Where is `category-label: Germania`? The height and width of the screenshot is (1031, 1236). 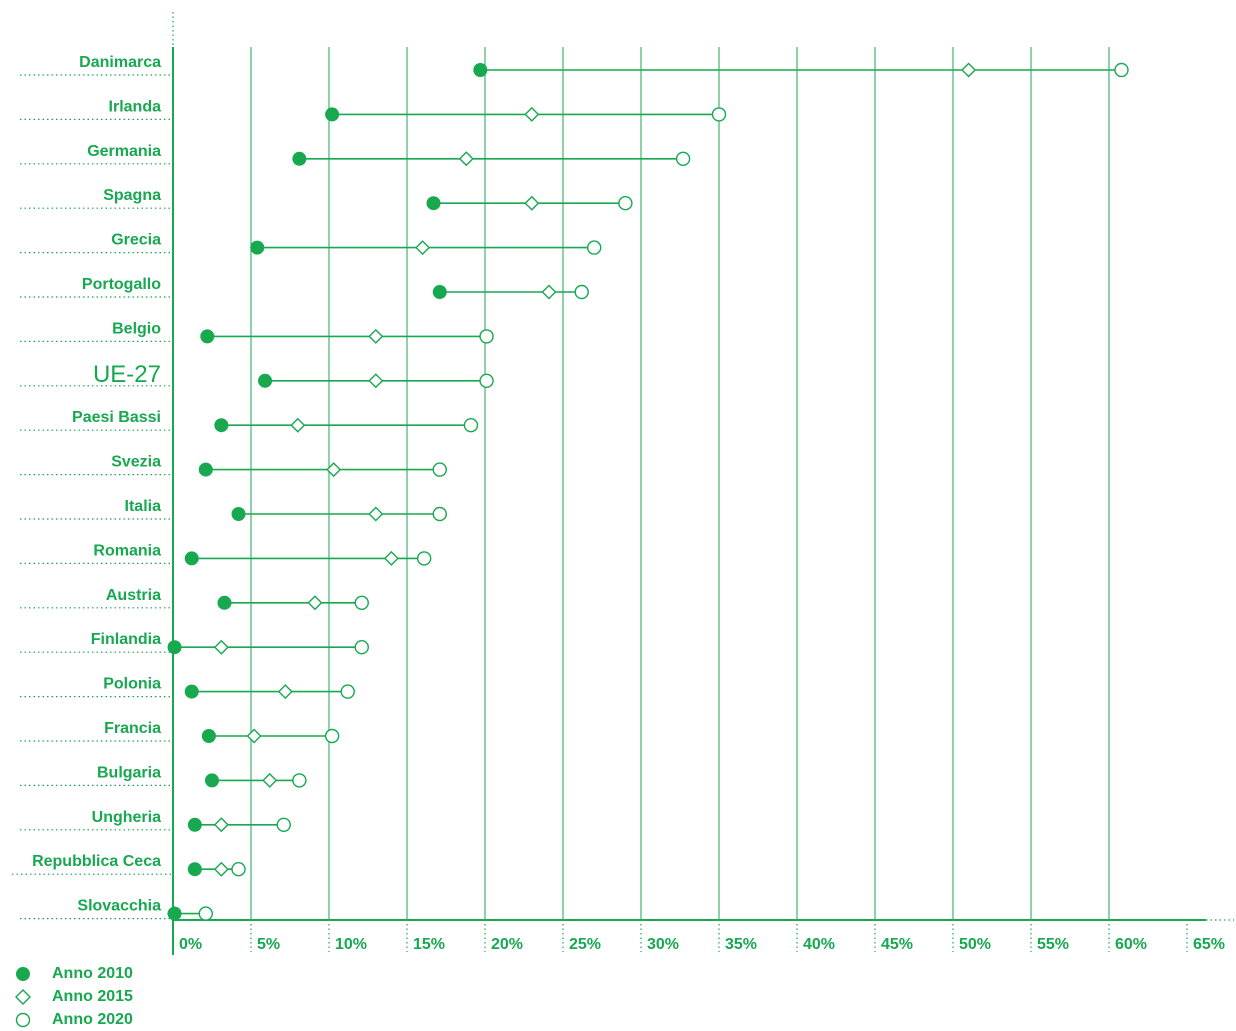
category-label: Germania is located at coordinates (124, 151).